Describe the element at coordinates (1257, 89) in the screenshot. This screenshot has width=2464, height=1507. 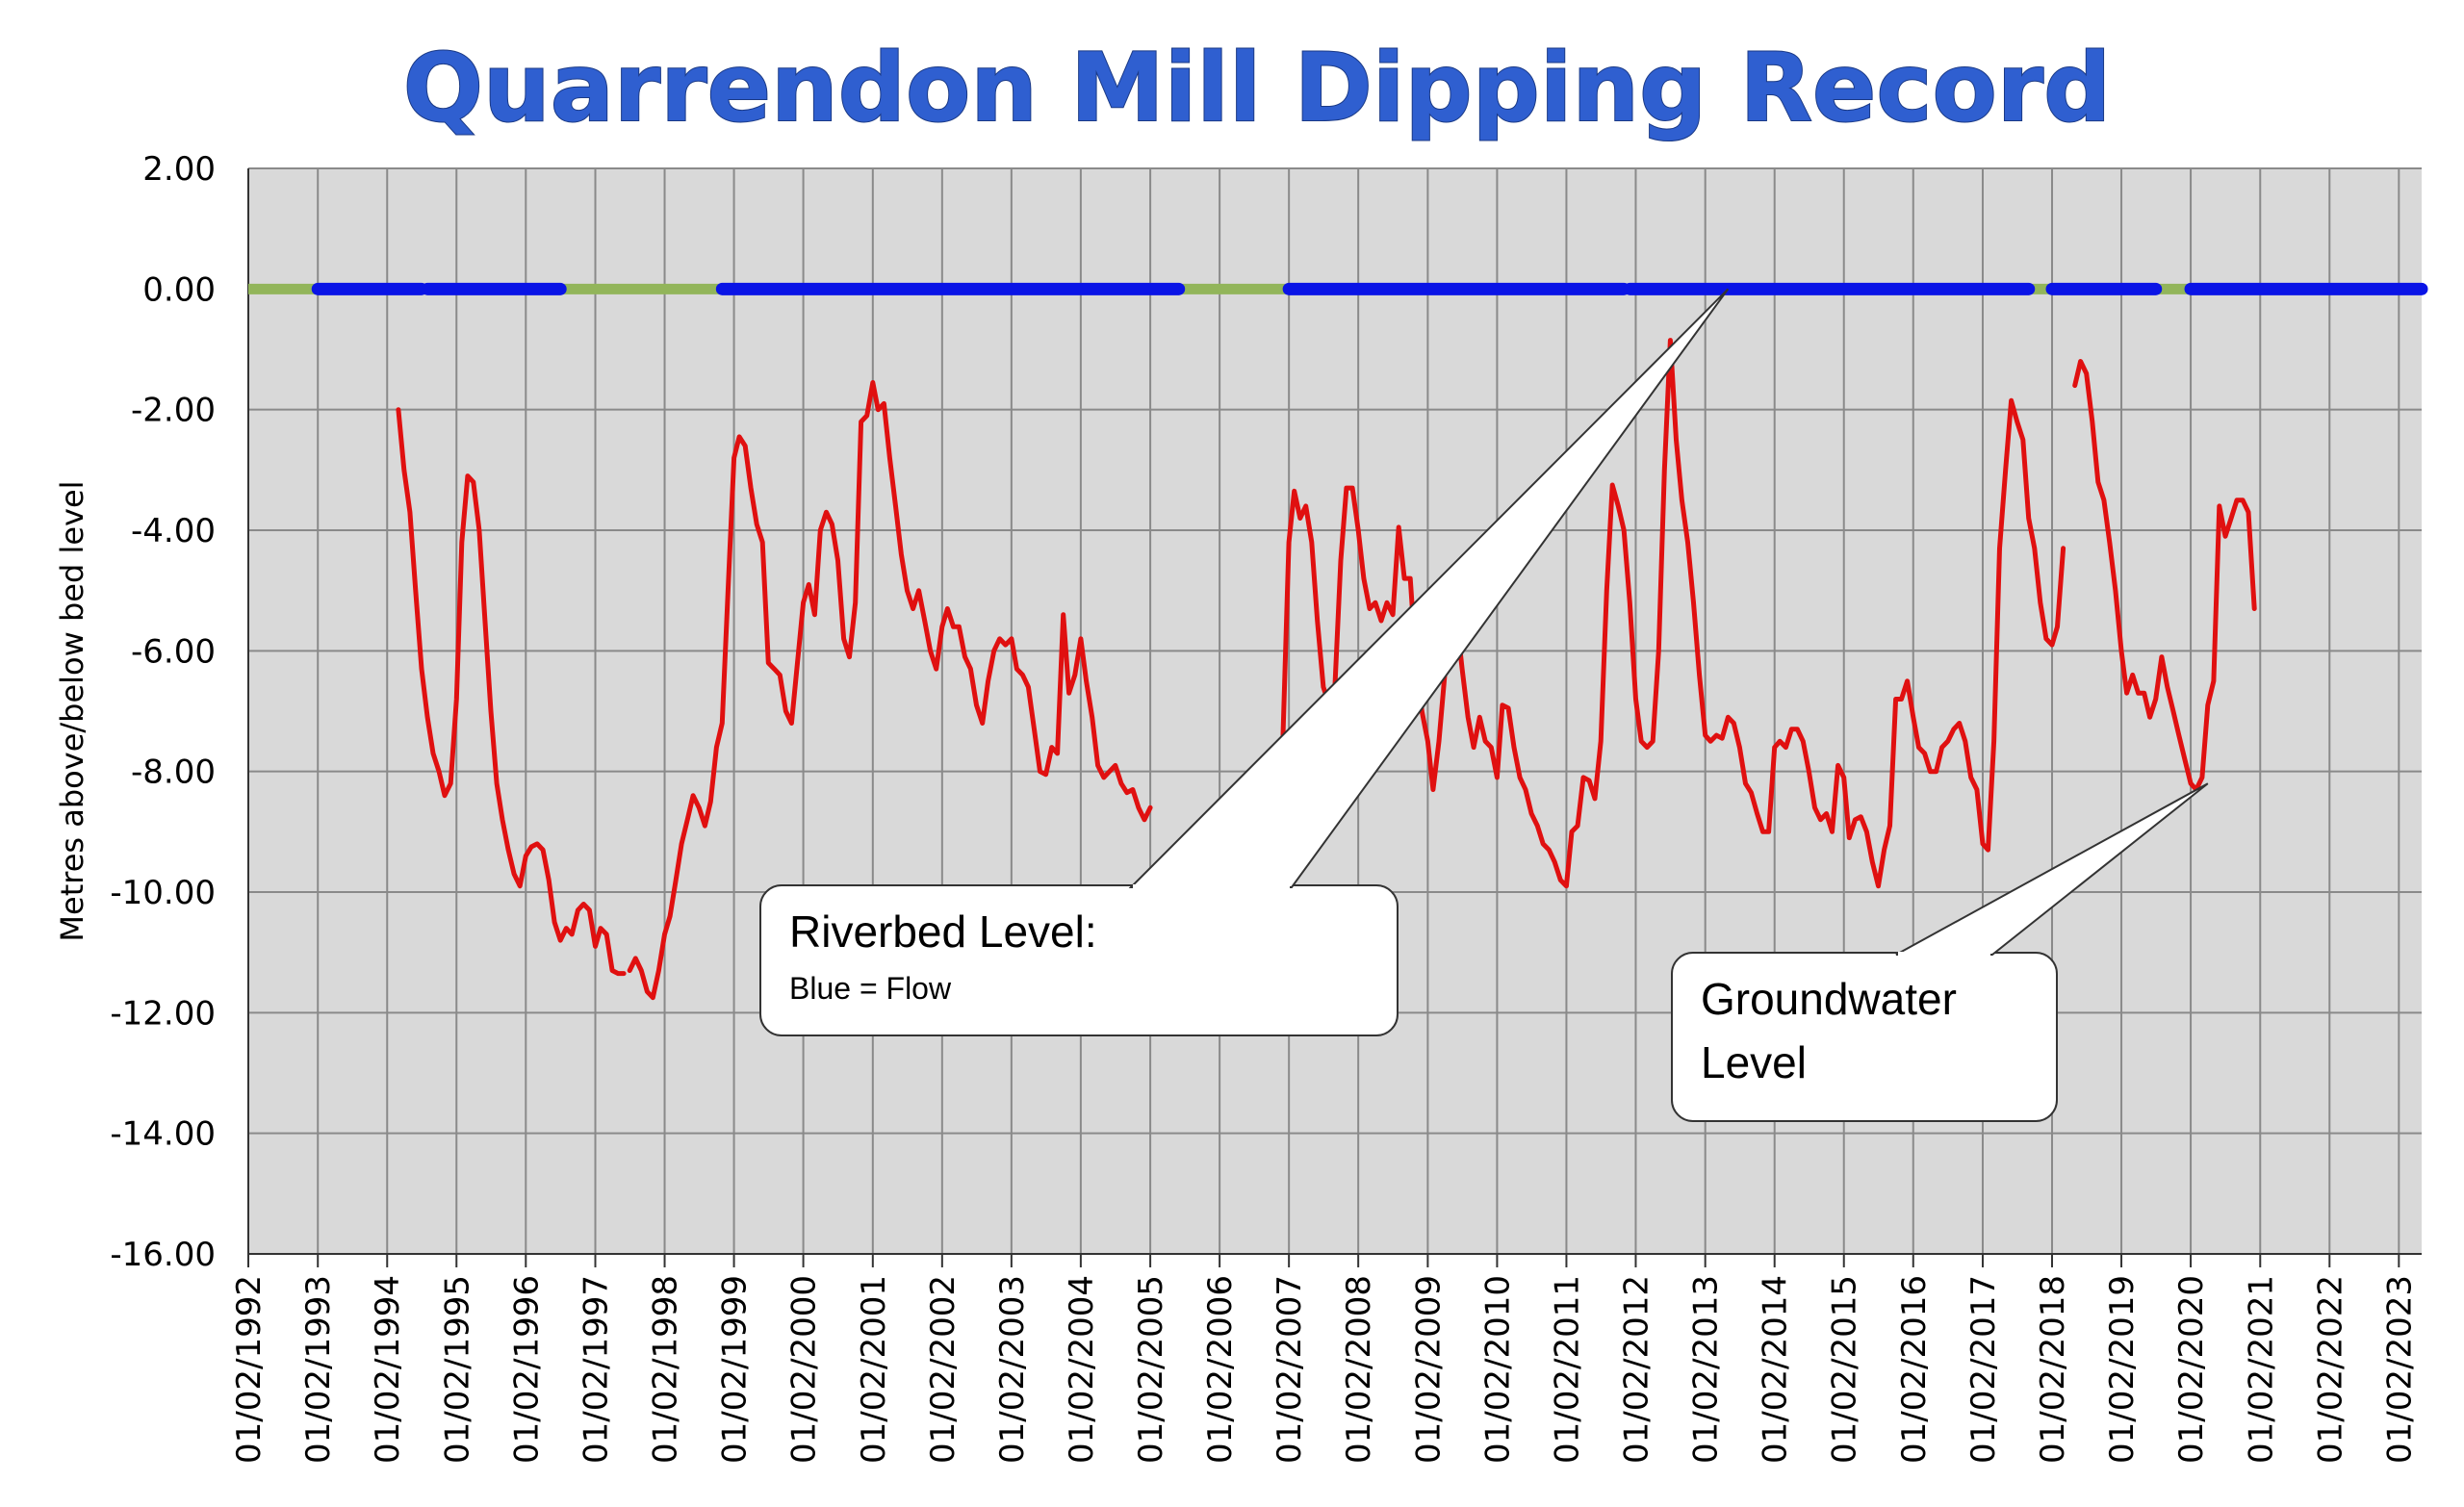
I see `chart-title: Quarrendon Mill Dipping Record` at that location.